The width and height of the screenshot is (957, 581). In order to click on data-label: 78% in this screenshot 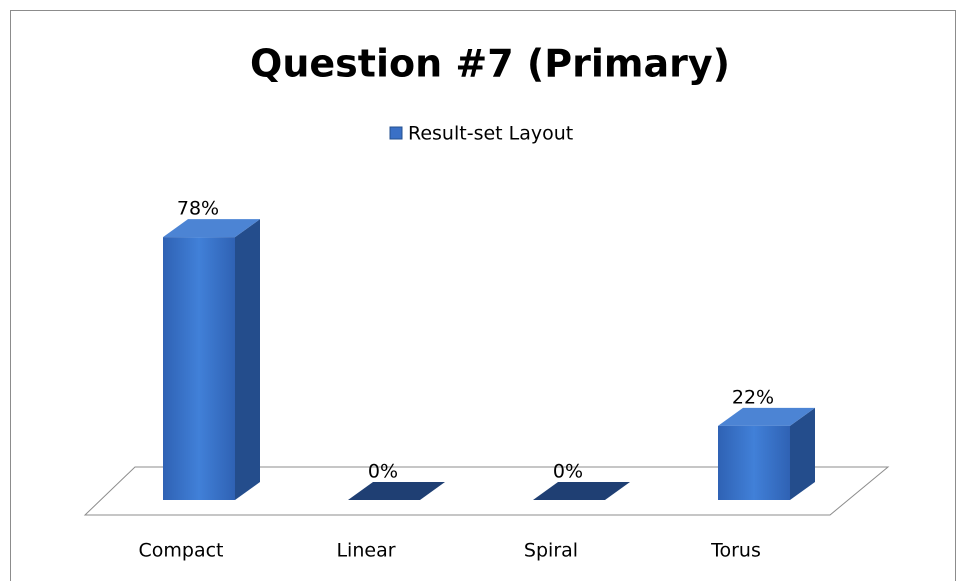, I will do `click(198, 209)`.